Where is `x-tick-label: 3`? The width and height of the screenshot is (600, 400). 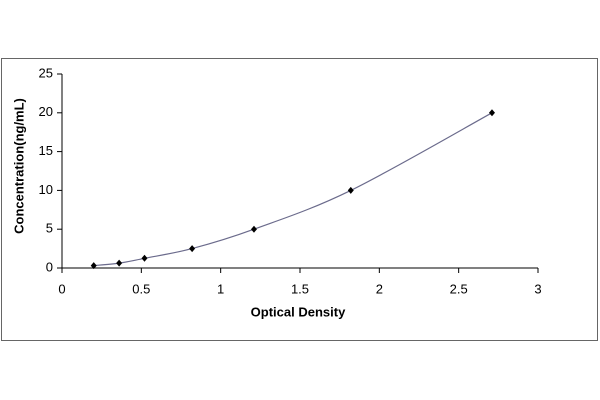 x-tick-label: 3 is located at coordinates (537, 288).